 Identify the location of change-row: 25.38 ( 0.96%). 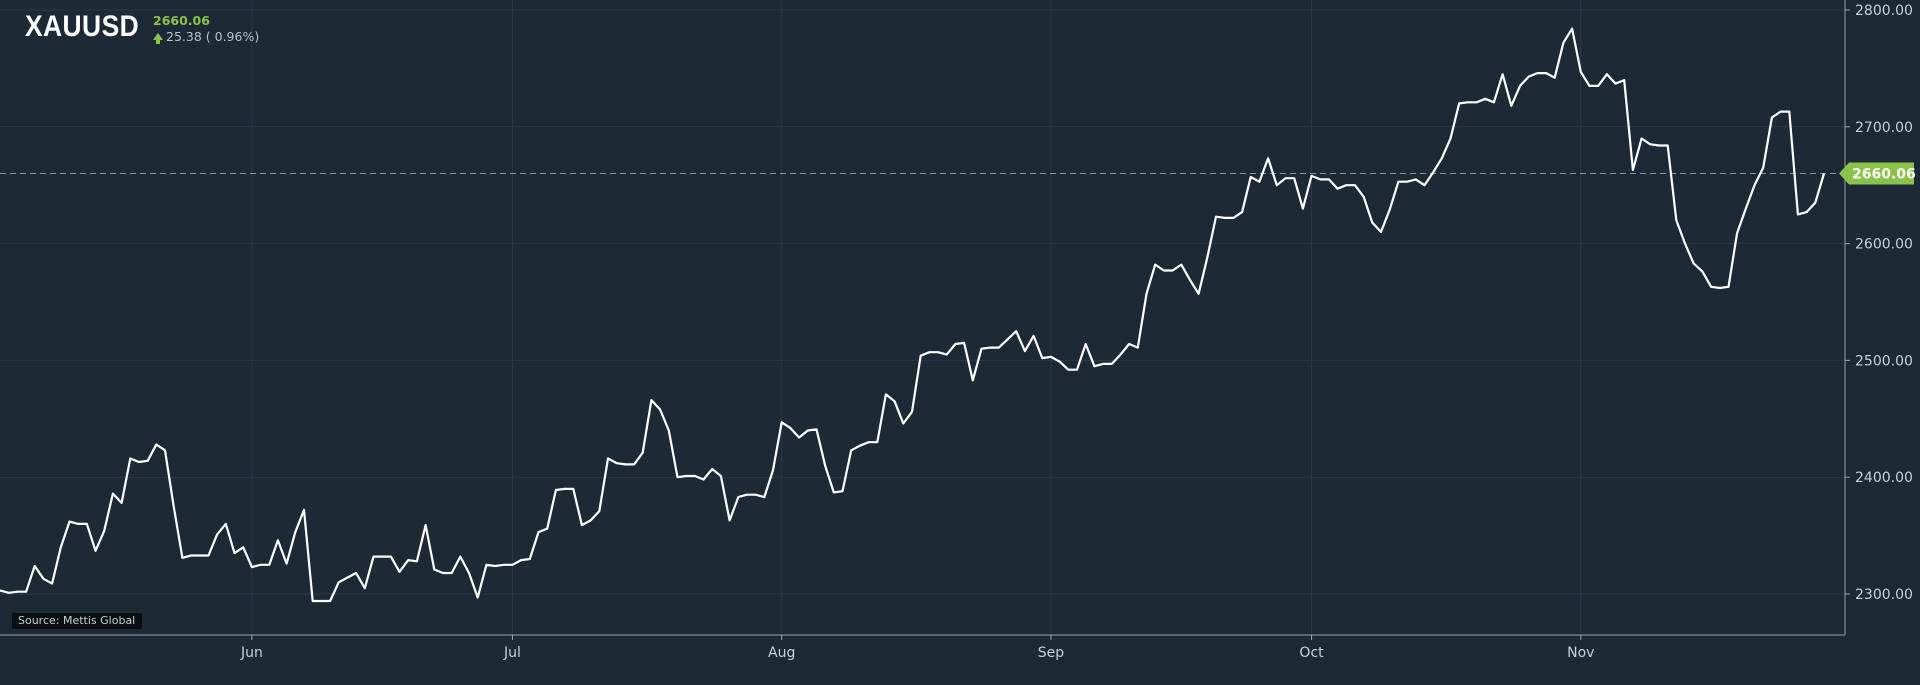
(206, 37).